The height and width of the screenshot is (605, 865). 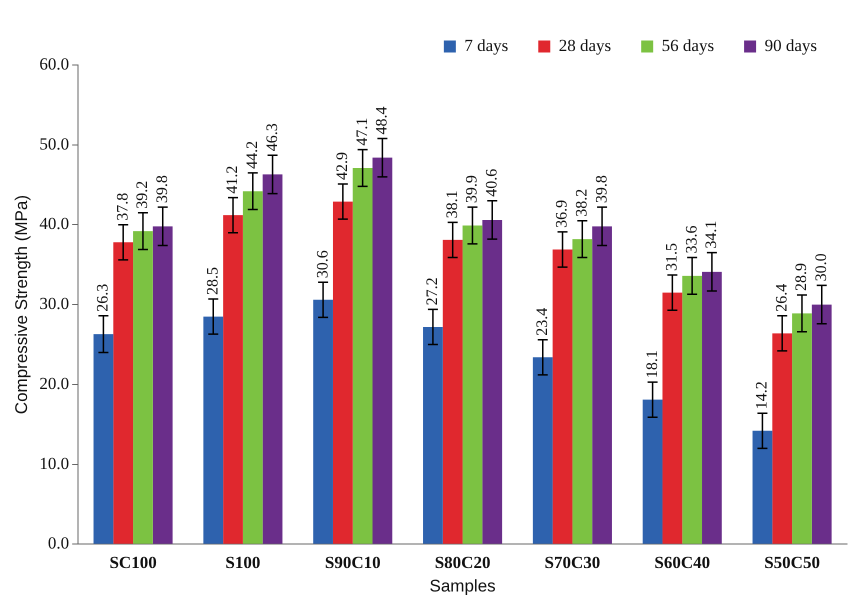 I want to click on y-tick-label: 30.0, so click(x=54, y=304).